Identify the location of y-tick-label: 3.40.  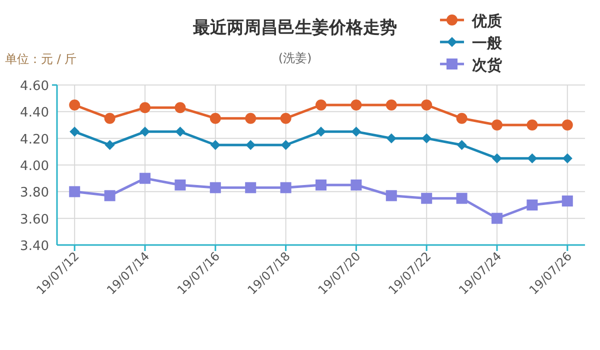
(34, 246).